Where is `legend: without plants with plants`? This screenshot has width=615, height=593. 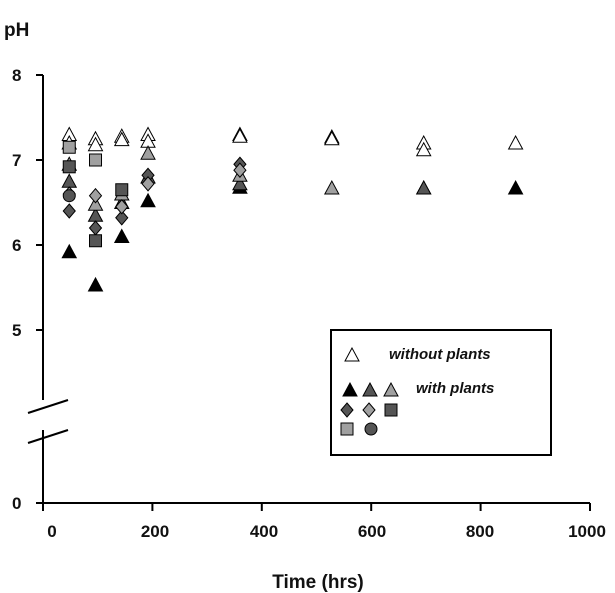 legend: without plants with plants is located at coordinates (441, 392).